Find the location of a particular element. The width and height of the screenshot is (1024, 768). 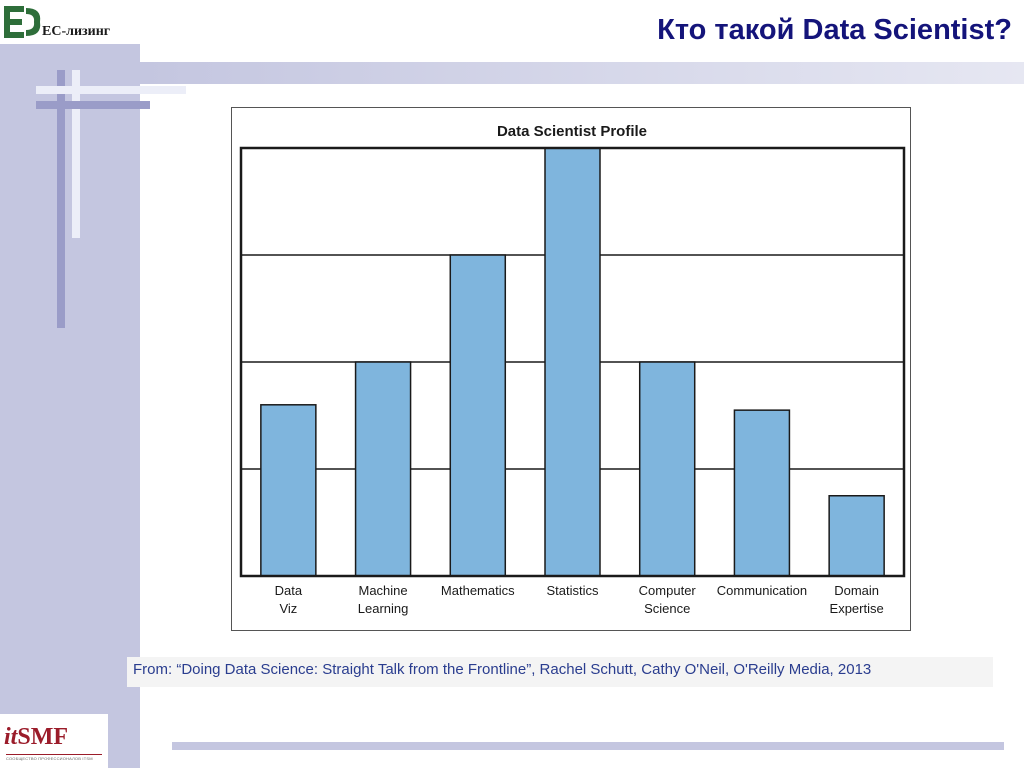

x-tick-label: Statistics is located at coordinates (572, 590).